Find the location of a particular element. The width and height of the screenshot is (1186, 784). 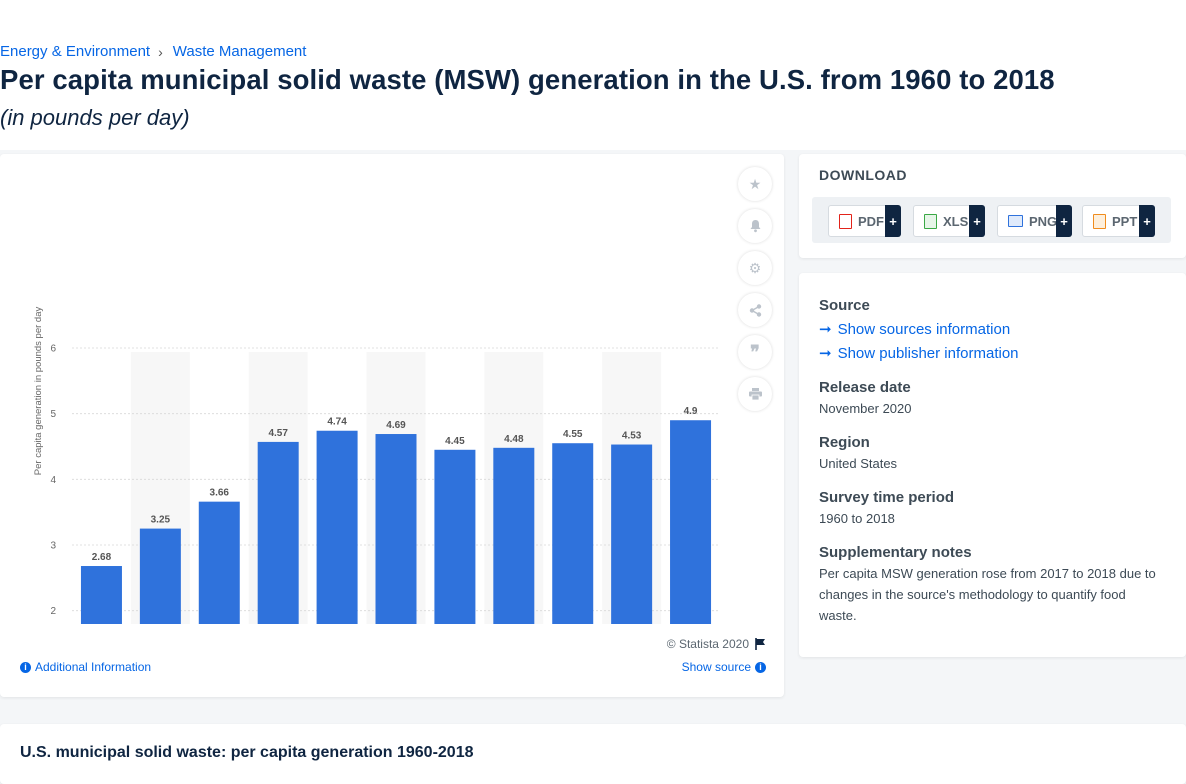

show-source-link: Show source i is located at coordinates (724, 667).